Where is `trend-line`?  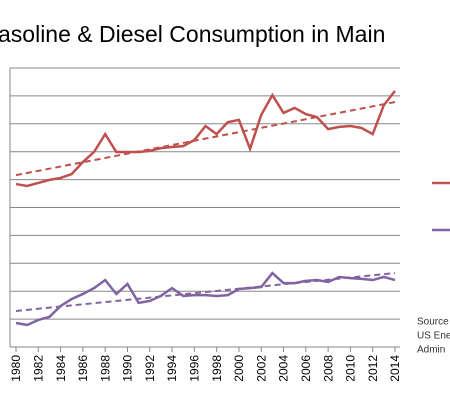
trend-line is located at coordinates (205, 292).